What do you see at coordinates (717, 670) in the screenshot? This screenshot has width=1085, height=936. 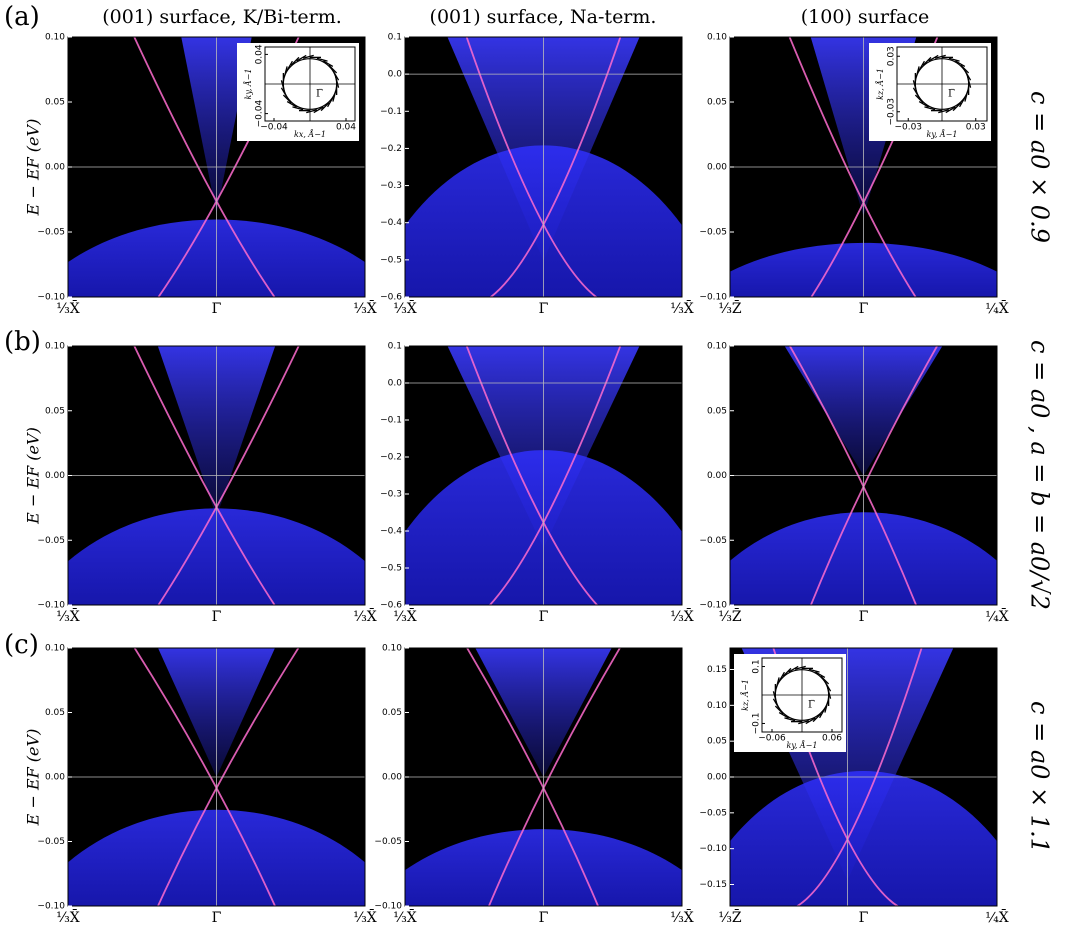 I see `y-tick-label: 0.15` at bounding box center [717, 670].